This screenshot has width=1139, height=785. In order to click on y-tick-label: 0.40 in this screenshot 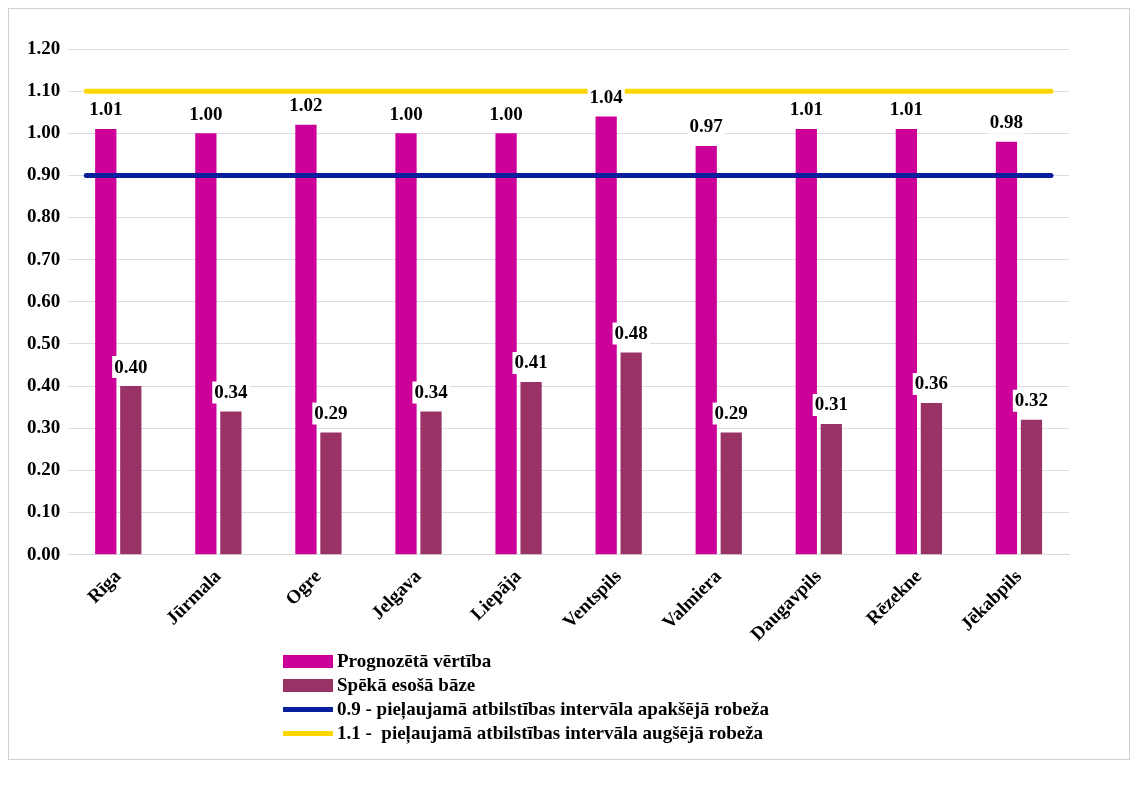, I will do `click(44, 385)`.